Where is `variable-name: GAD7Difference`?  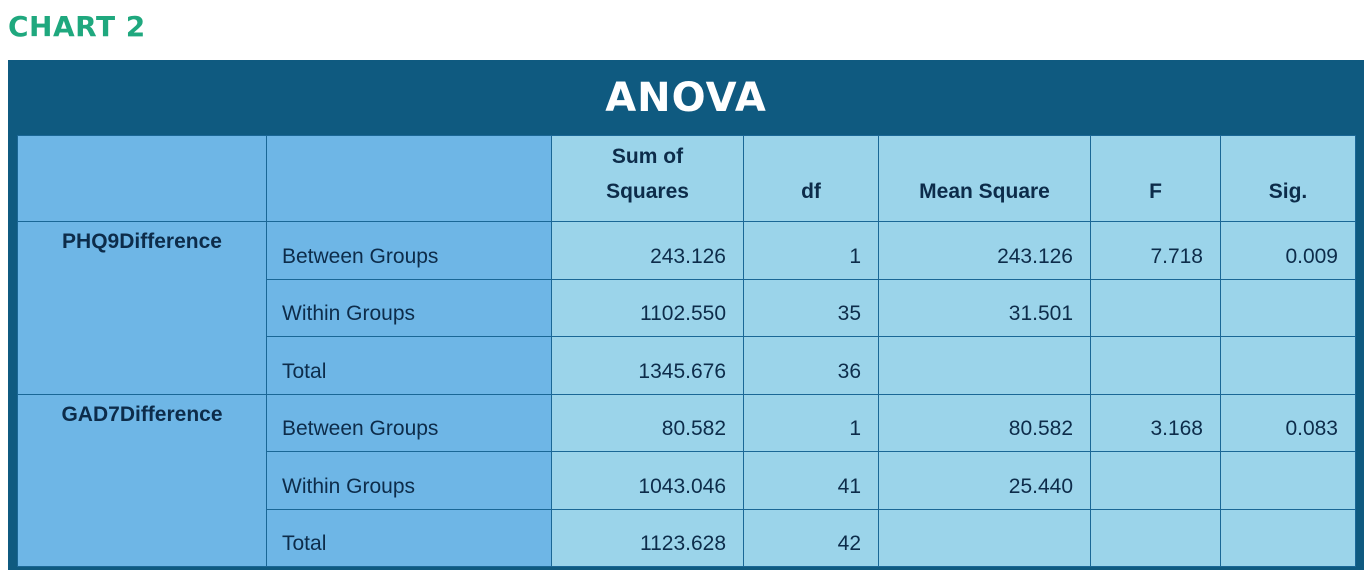 variable-name: GAD7Difference is located at coordinates (142, 480).